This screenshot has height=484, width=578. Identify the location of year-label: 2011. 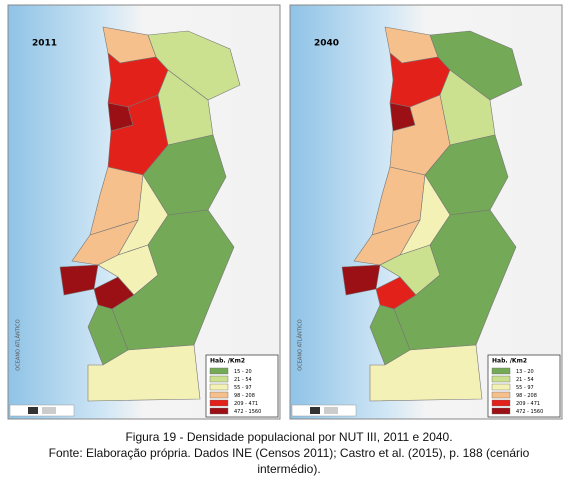
(44, 44).